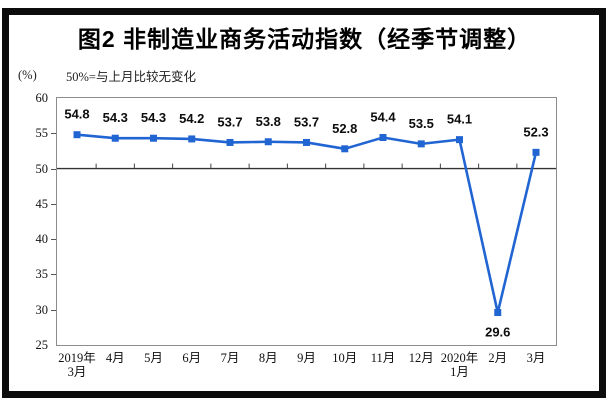  What do you see at coordinates (304, 39) in the screenshot?
I see `chart-title: 图2 非制造业商务活动指数（经季节调整）` at bounding box center [304, 39].